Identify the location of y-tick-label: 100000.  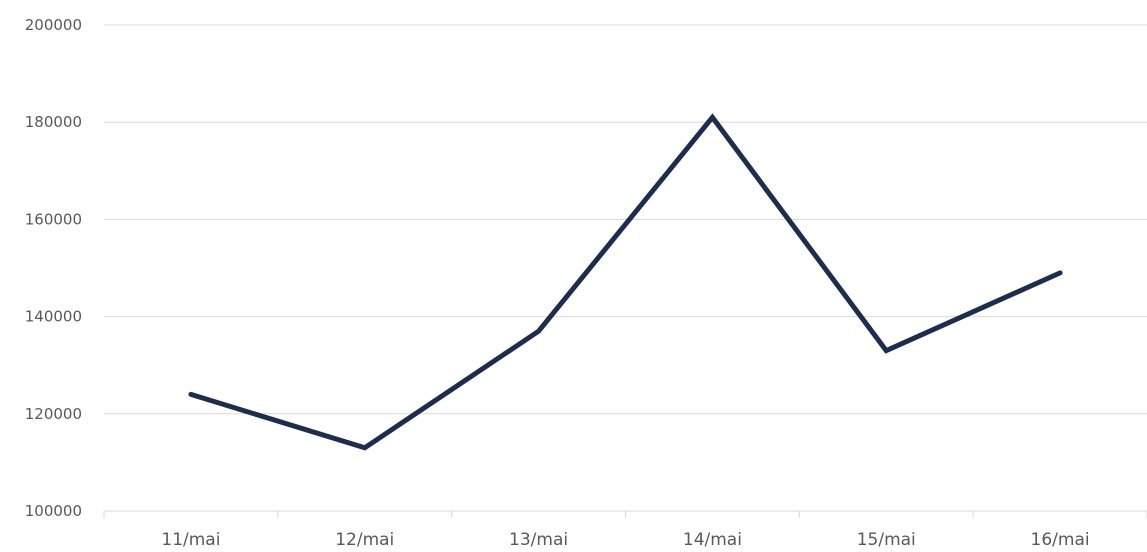
(53, 511).